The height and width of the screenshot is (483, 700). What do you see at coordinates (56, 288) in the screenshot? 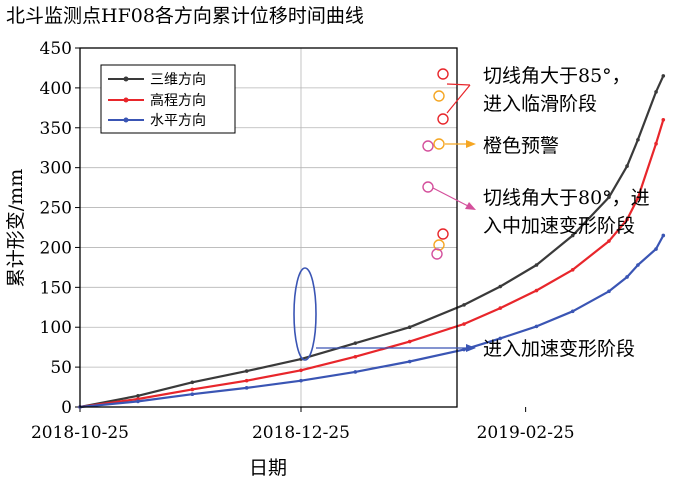
I see `y-tick-label-150: 150` at bounding box center [56, 288].